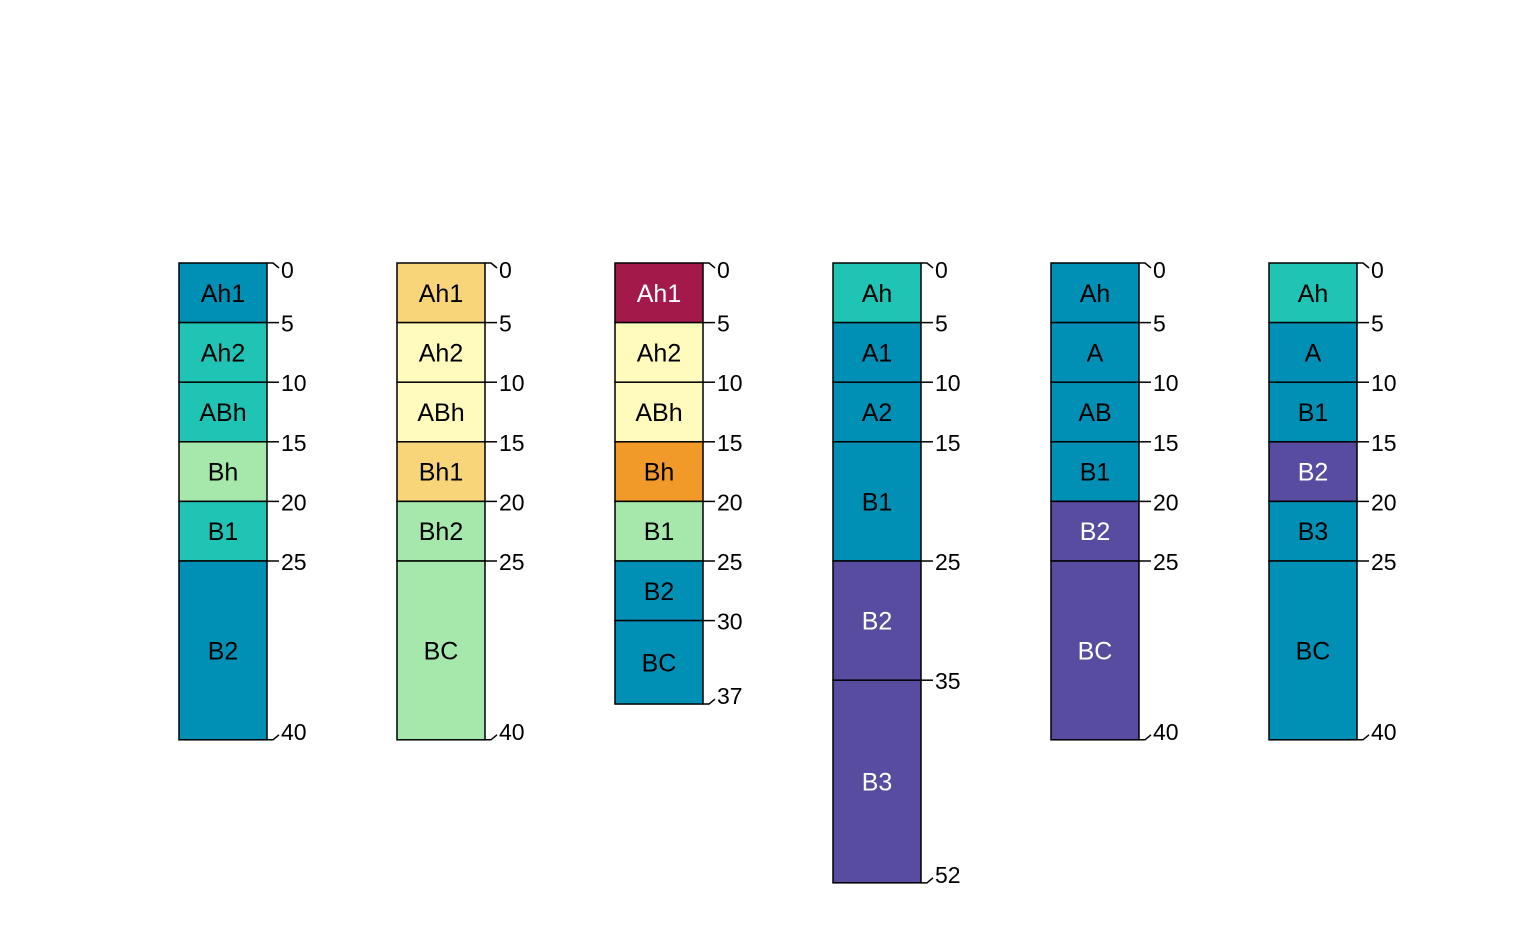 This screenshot has width=1536, height=950. What do you see at coordinates (441, 473) in the screenshot?
I see `horizon-label: Bh1` at bounding box center [441, 473].